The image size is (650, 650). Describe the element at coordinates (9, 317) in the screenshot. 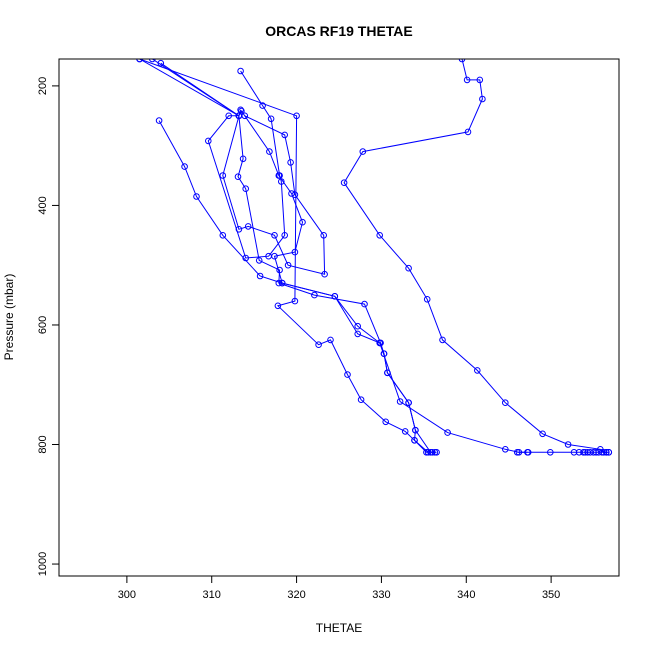

I see `y-axis-label: Pressure (mbar)` at that location.